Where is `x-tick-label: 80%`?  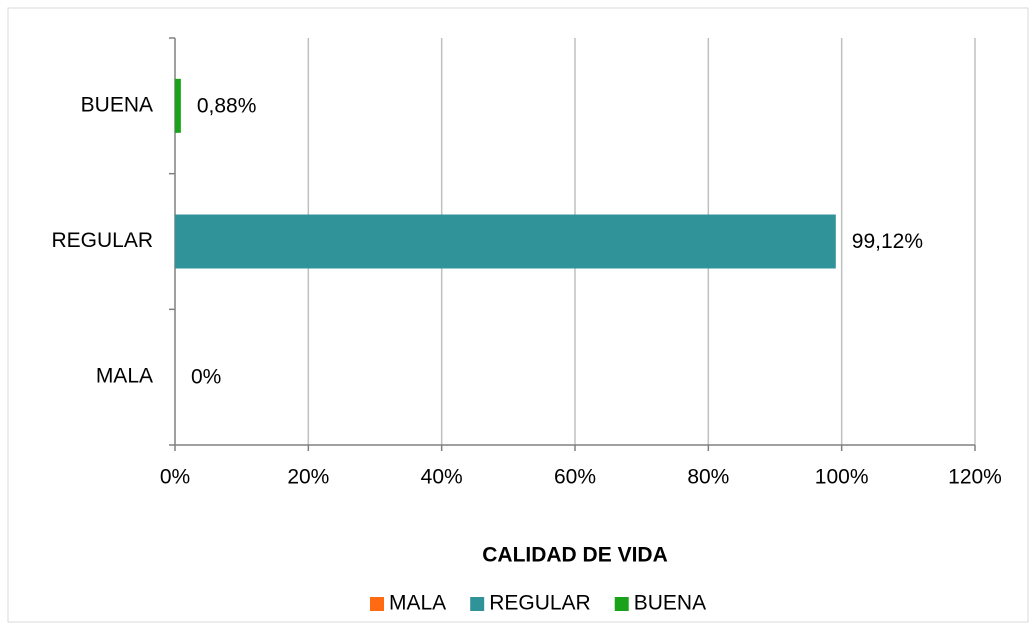
x-tick-label: 80% is located at coordinates (708, 477).